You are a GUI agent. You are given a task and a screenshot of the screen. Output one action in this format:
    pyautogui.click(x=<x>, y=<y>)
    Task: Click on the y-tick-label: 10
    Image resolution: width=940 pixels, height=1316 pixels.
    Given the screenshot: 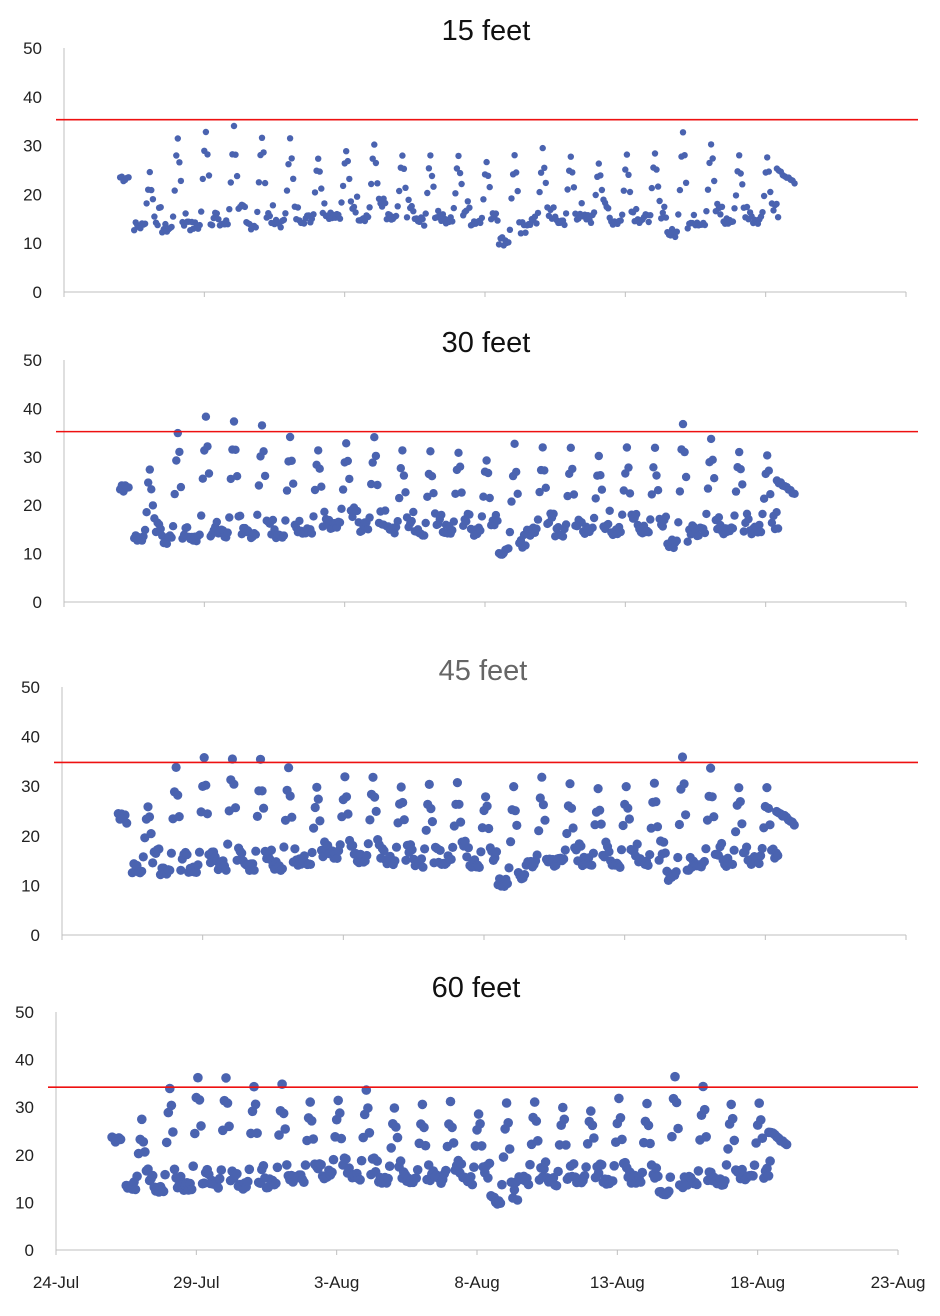 What is the action you would take?
    pyautogui.click(x=30, y=885)
    